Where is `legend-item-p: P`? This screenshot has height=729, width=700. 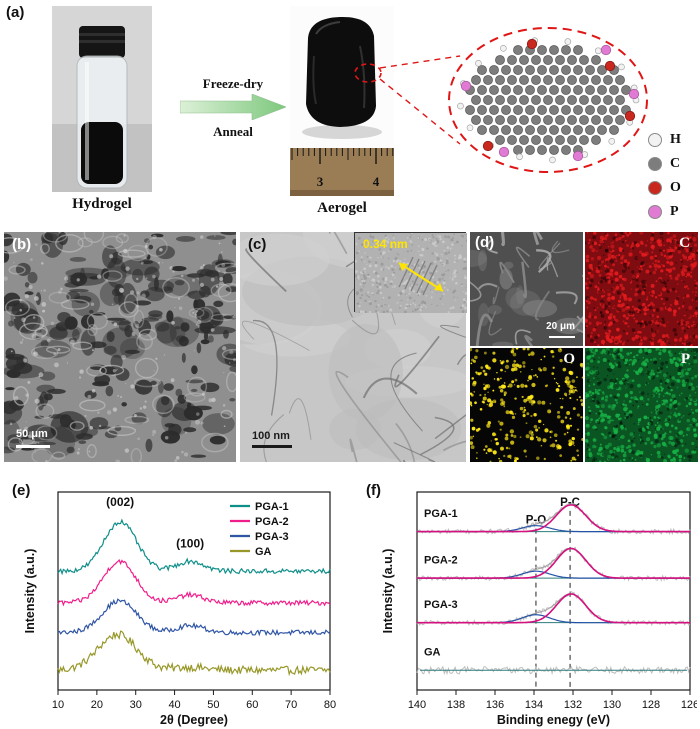 legend-item-p: P is located at coordinates (664, 212).